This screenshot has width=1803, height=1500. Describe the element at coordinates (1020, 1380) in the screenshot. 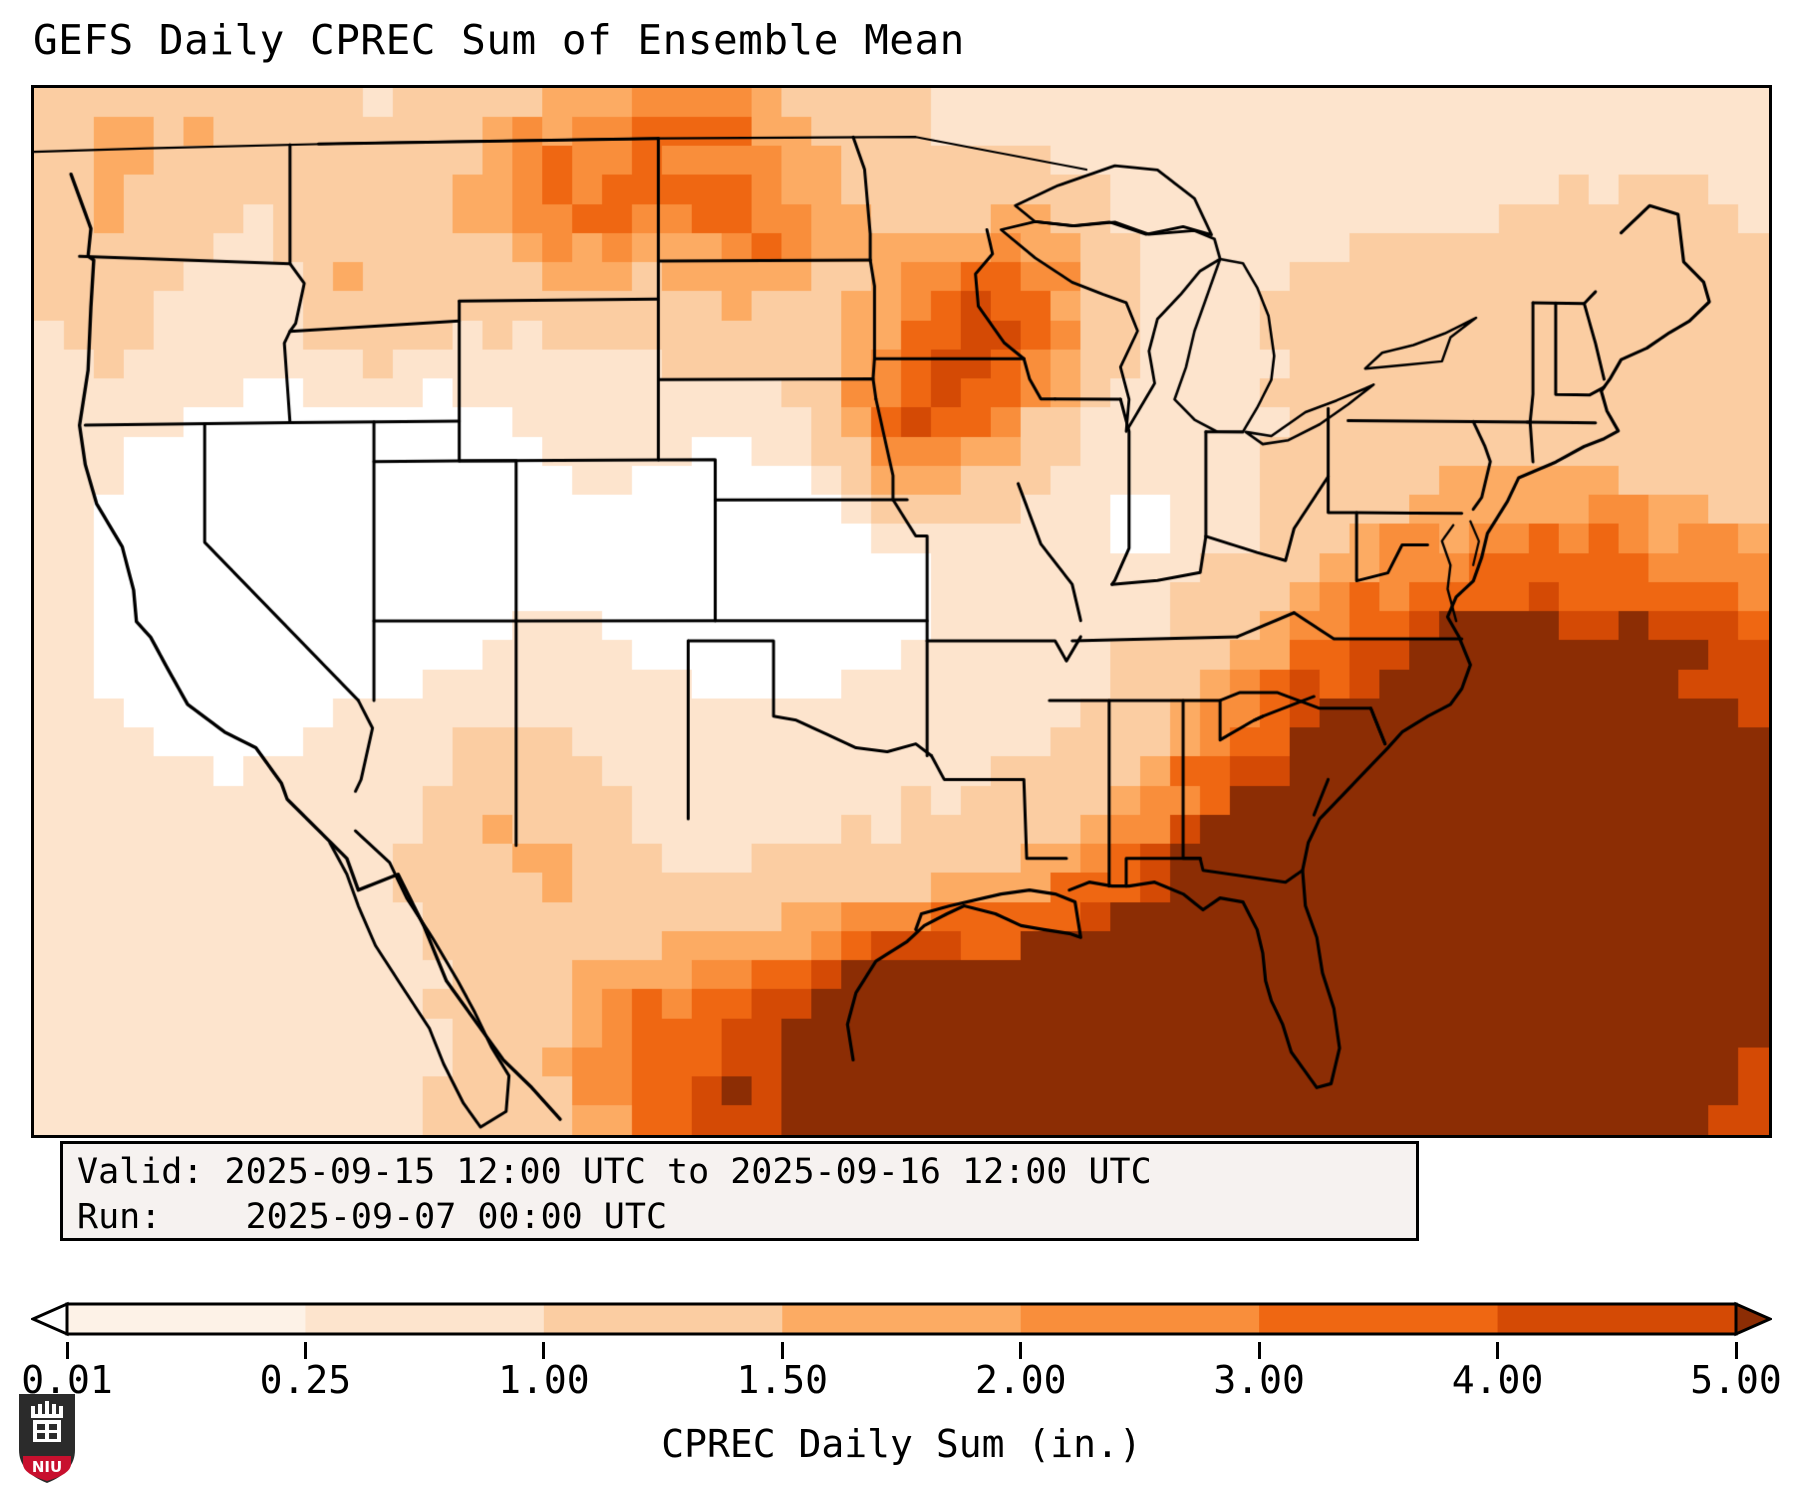

I see `colorbar-tick-label: 2.00` at that location.